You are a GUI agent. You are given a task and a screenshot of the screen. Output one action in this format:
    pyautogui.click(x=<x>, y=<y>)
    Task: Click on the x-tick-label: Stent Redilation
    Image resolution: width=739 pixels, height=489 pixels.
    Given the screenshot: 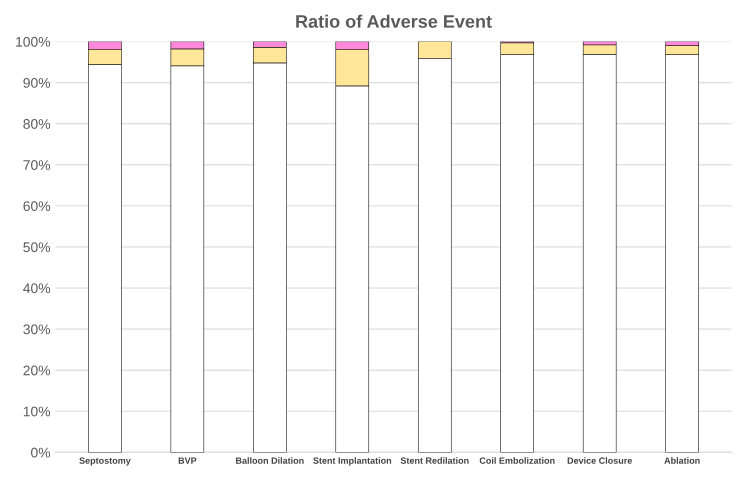 What is the action you would take?
    pyautogui.click(x=434, y=460)
    